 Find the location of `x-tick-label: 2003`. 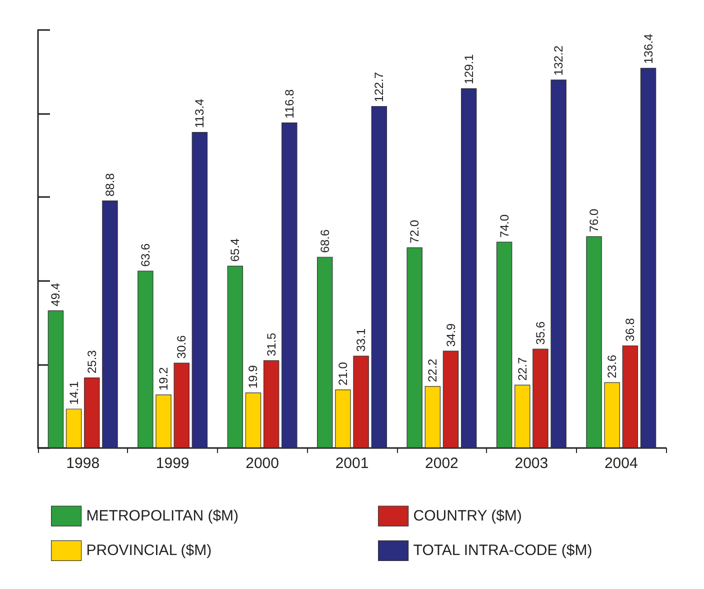

x-tick-label: 2003 is located at coordinates (531, 463).